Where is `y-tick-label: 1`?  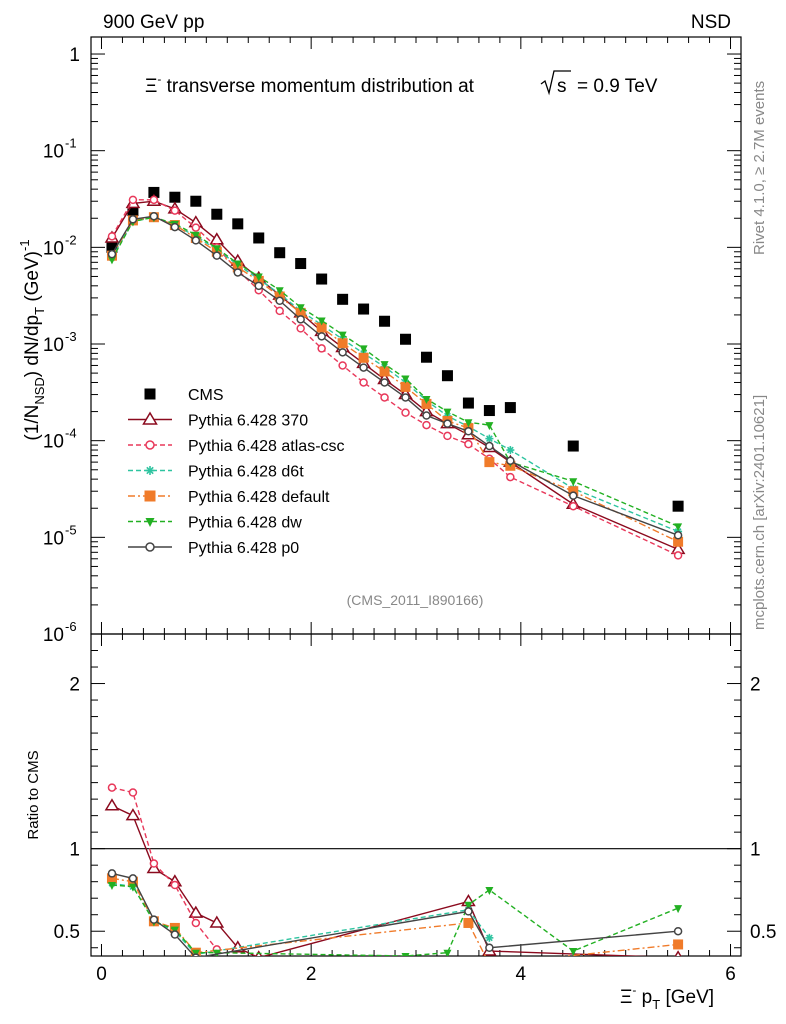
y-tick-label: 1 is located at coordinates (74, 55).